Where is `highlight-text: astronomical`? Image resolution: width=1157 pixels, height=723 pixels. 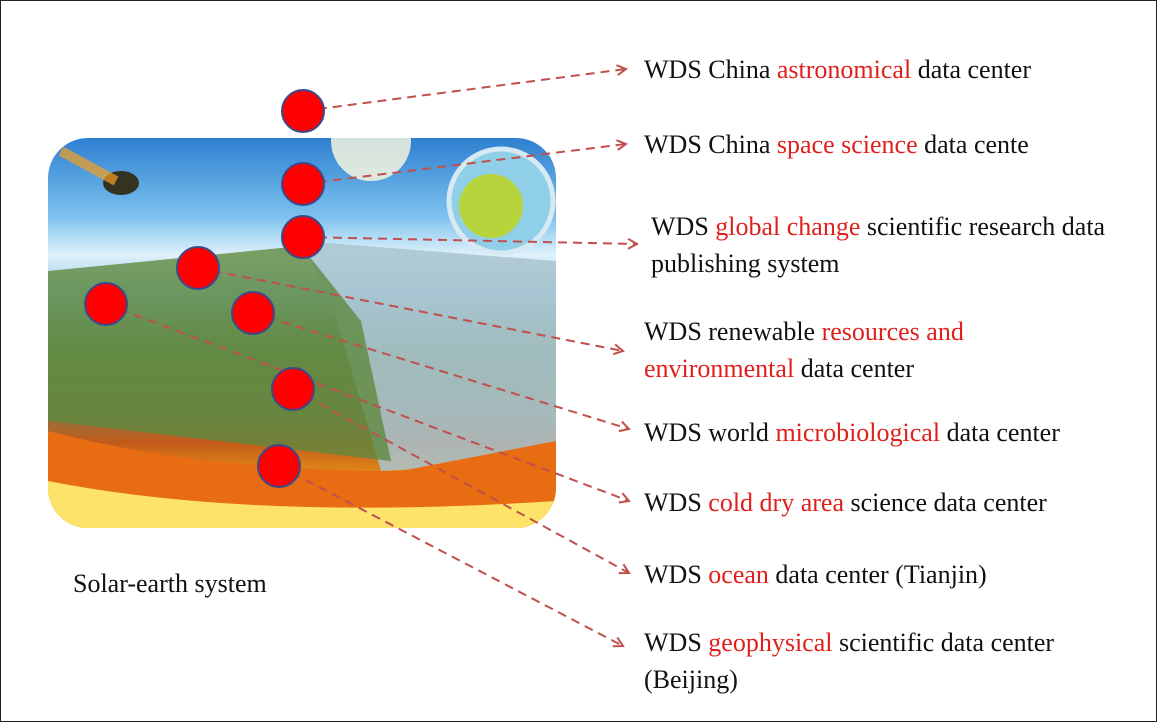
highlight-text: astronomical is located at coordinates (844, 69).